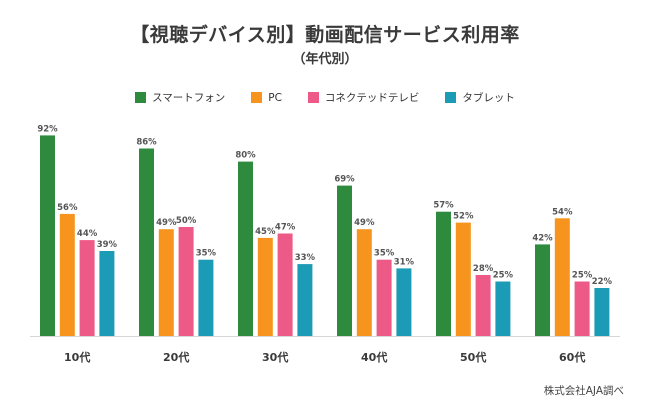 The image size is (650, 415). I want to click on x-tick-label-1: 10代, so click(77, 357).